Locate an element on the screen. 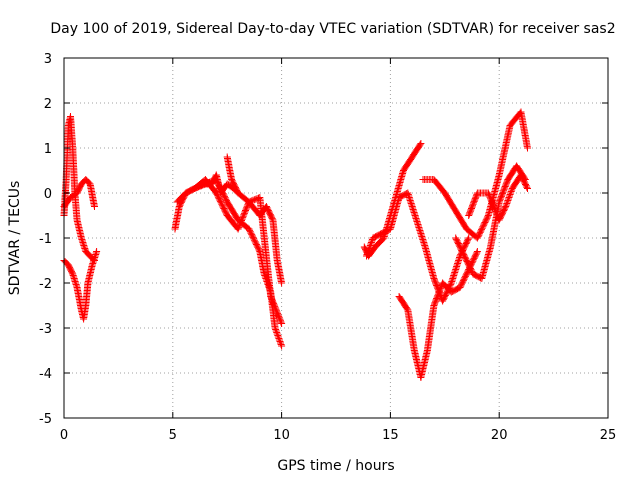  data-series-arc3d is located at coordinates (475, 175).